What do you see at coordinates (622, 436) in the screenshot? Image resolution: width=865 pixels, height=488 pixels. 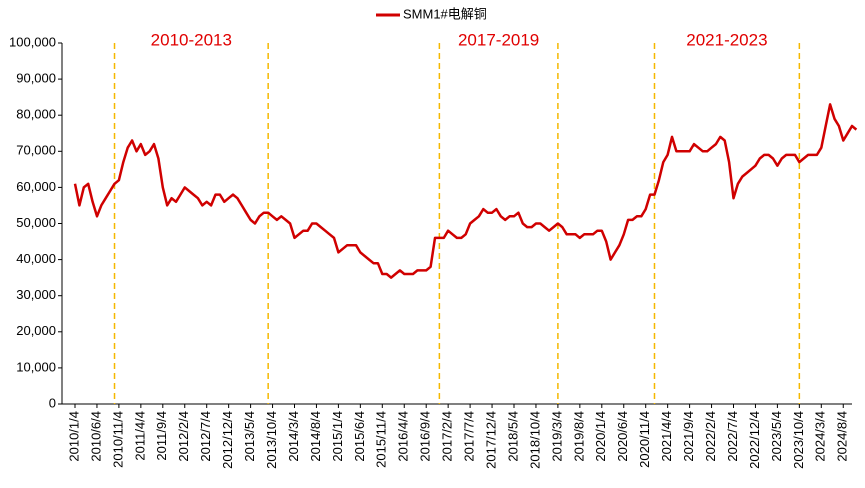 I see `x-tick-label: 2020/6/4` at bounding box center [622, 436].